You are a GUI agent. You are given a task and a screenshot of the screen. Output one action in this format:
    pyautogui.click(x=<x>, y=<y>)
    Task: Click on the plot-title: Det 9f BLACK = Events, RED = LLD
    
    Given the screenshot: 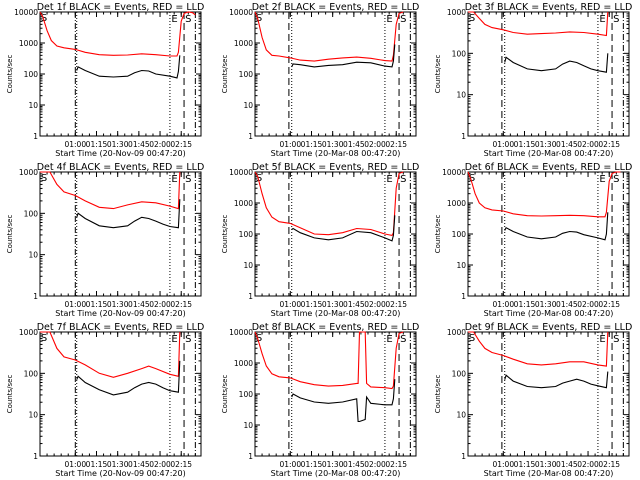 What is the action you would take?
    pyautogui.click(x=549, y=327)
    